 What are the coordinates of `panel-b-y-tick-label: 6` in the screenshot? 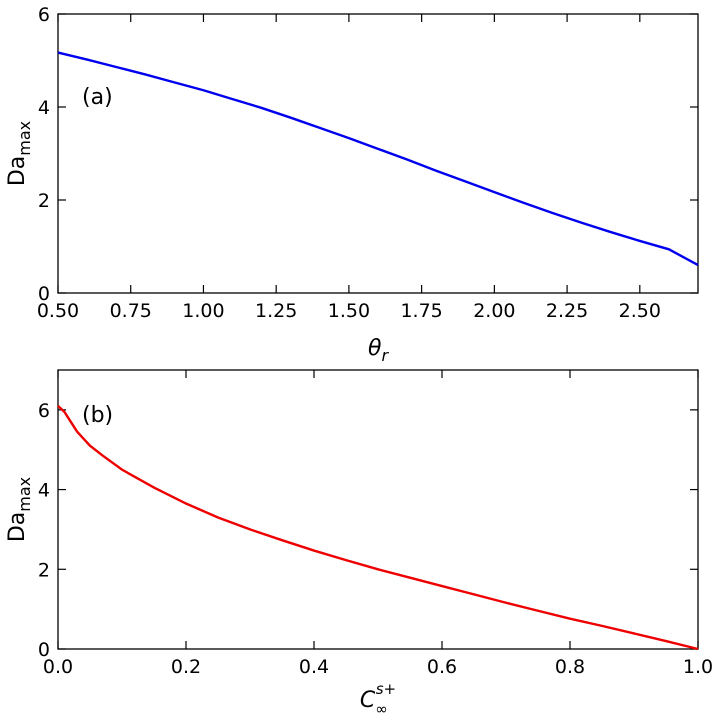 It's located at (44, 411).